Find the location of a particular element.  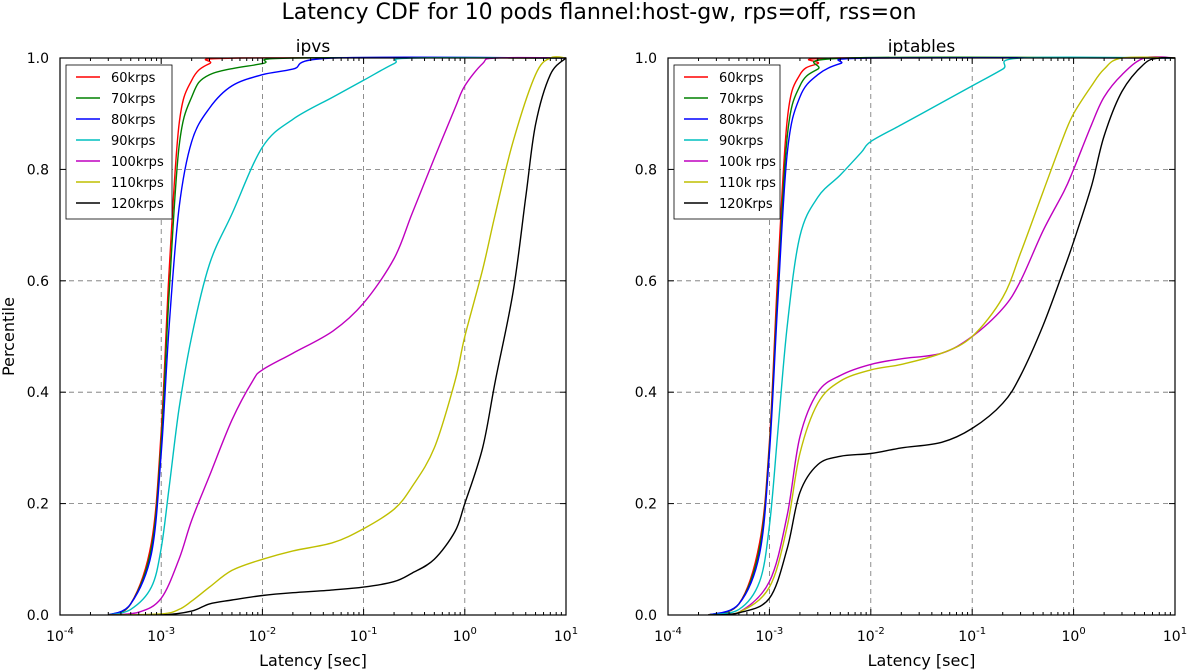

legend-label-120krps: 120Krps is located at coordinates (746, 204).